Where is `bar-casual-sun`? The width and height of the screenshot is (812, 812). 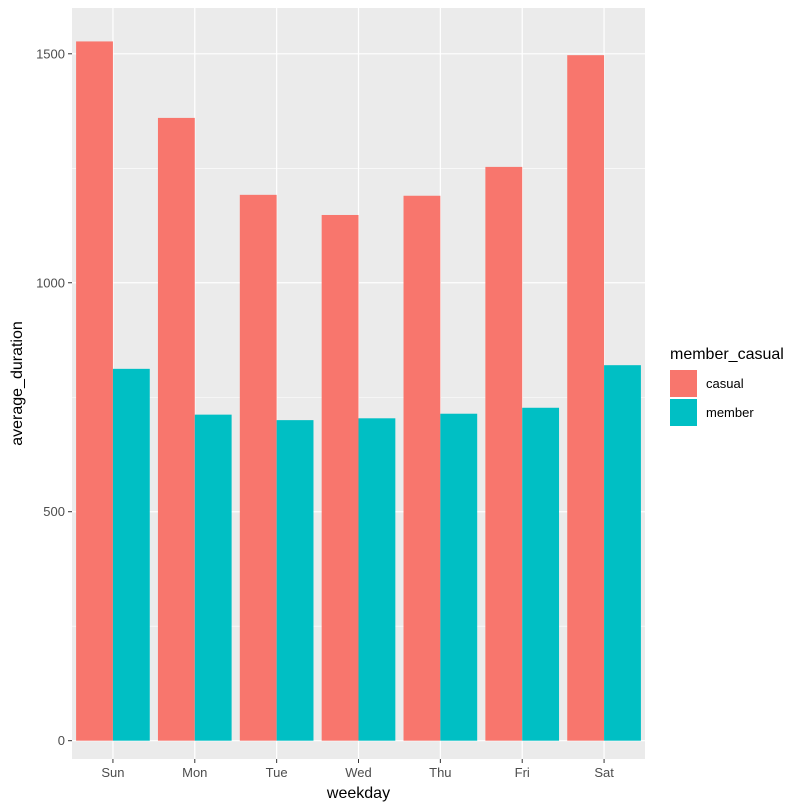
bar-casual-sun is located at coordinates (94, 391).